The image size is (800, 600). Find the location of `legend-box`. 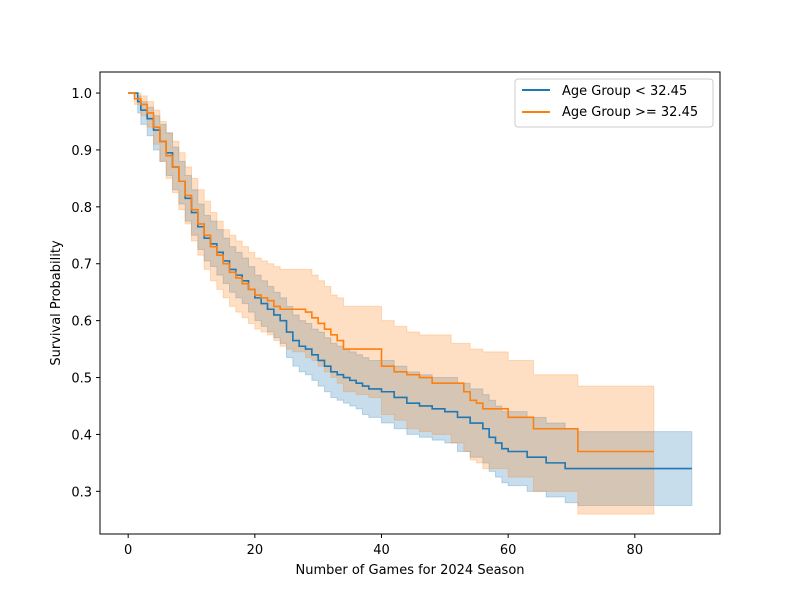

legend-box is located at coordinates (614, 103).